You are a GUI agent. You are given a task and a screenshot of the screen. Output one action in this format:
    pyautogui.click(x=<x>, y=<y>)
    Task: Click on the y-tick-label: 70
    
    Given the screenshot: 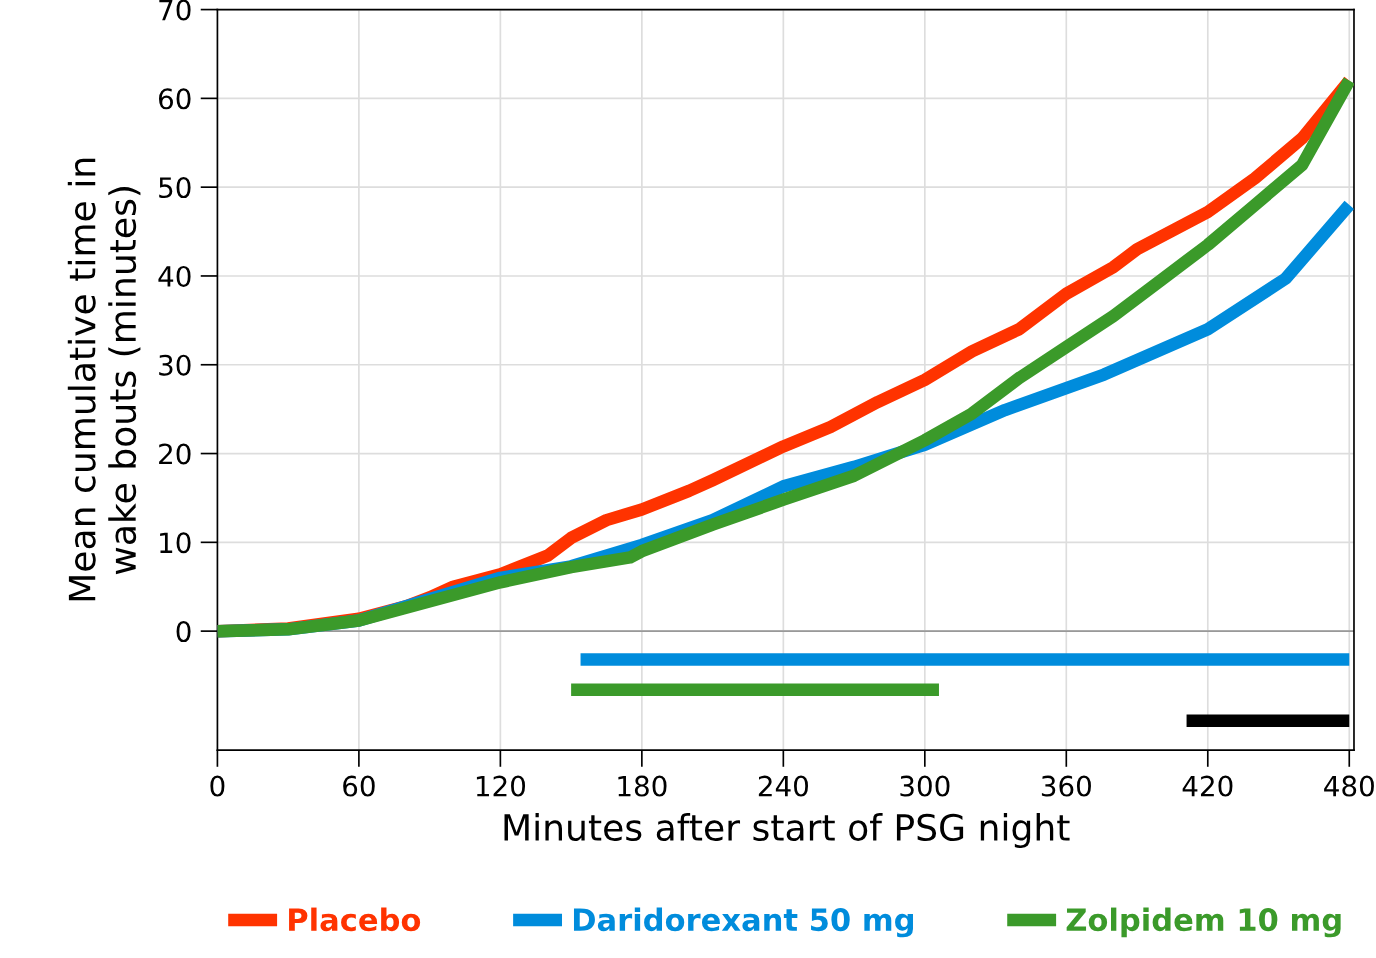 What is the action you would take?
    pyautogui.click(x=175, y=10)
    